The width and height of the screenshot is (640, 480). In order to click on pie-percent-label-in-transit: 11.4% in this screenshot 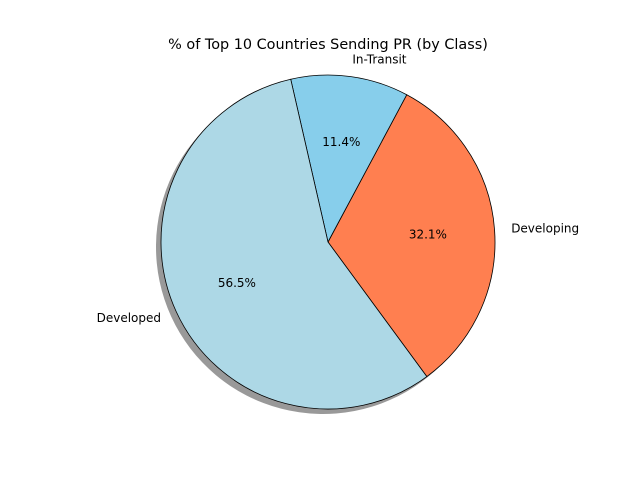, I will do `click(341, 142)`.